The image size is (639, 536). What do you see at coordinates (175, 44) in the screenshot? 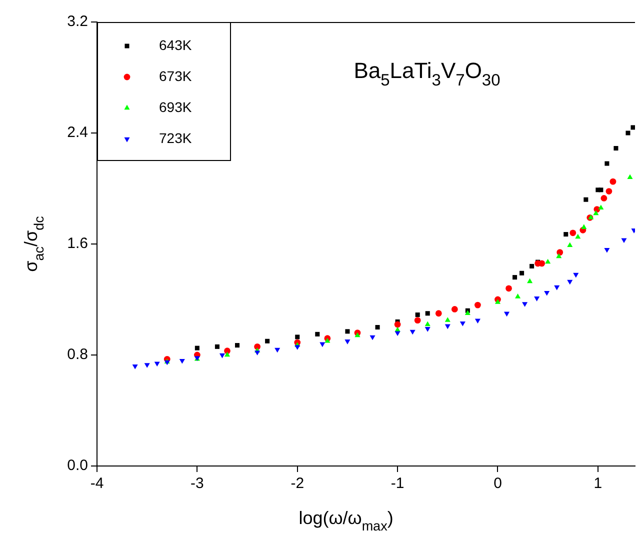
I see `legend-label: 643K` at bounding box center [175, 44].